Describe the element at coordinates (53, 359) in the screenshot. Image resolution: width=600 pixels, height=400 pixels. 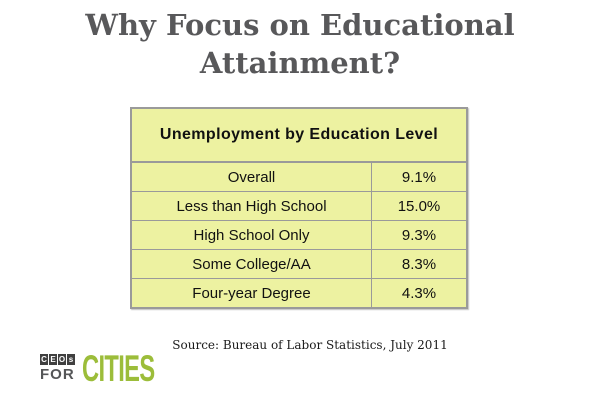
I see `logo-tile-e: E` at that location.